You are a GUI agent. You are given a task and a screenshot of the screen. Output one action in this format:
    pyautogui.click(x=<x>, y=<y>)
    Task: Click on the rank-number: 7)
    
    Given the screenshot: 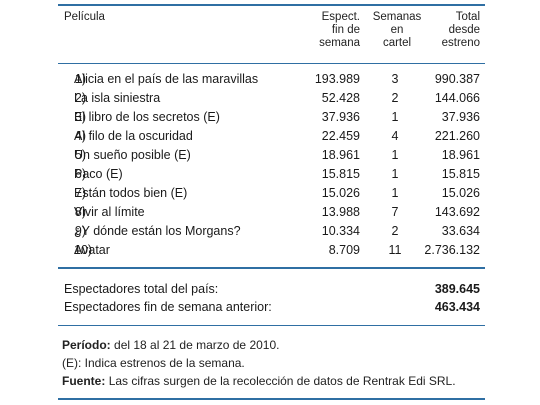 What is the action you would take?
    pyautogui.click(x=80, y=193)
    